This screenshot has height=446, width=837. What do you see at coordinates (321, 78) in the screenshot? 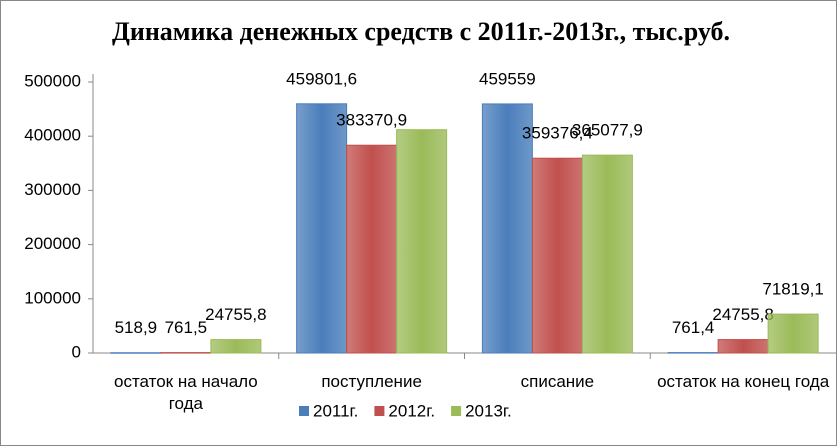
I see `data-label: 459801,6` at bounding box center [321, 78].